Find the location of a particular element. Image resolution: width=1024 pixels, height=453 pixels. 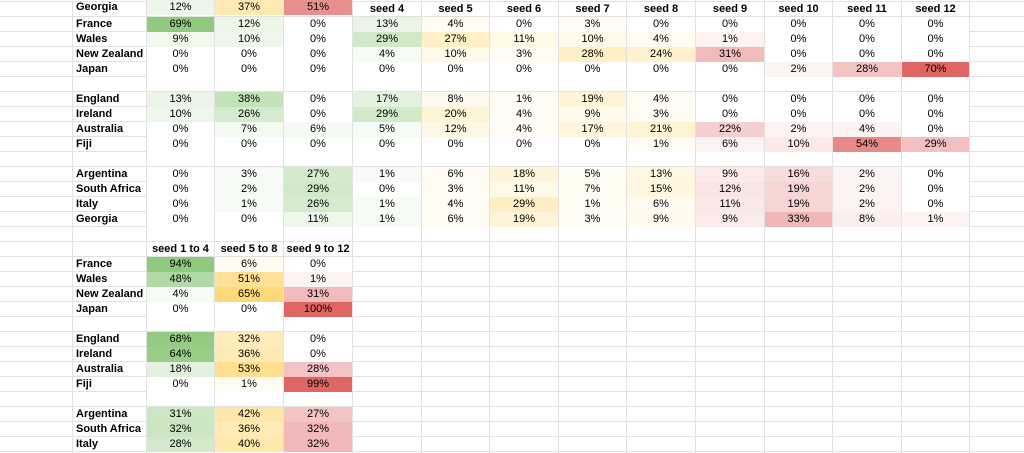

probability-cell: 18% is located at coordinates (524, 174).